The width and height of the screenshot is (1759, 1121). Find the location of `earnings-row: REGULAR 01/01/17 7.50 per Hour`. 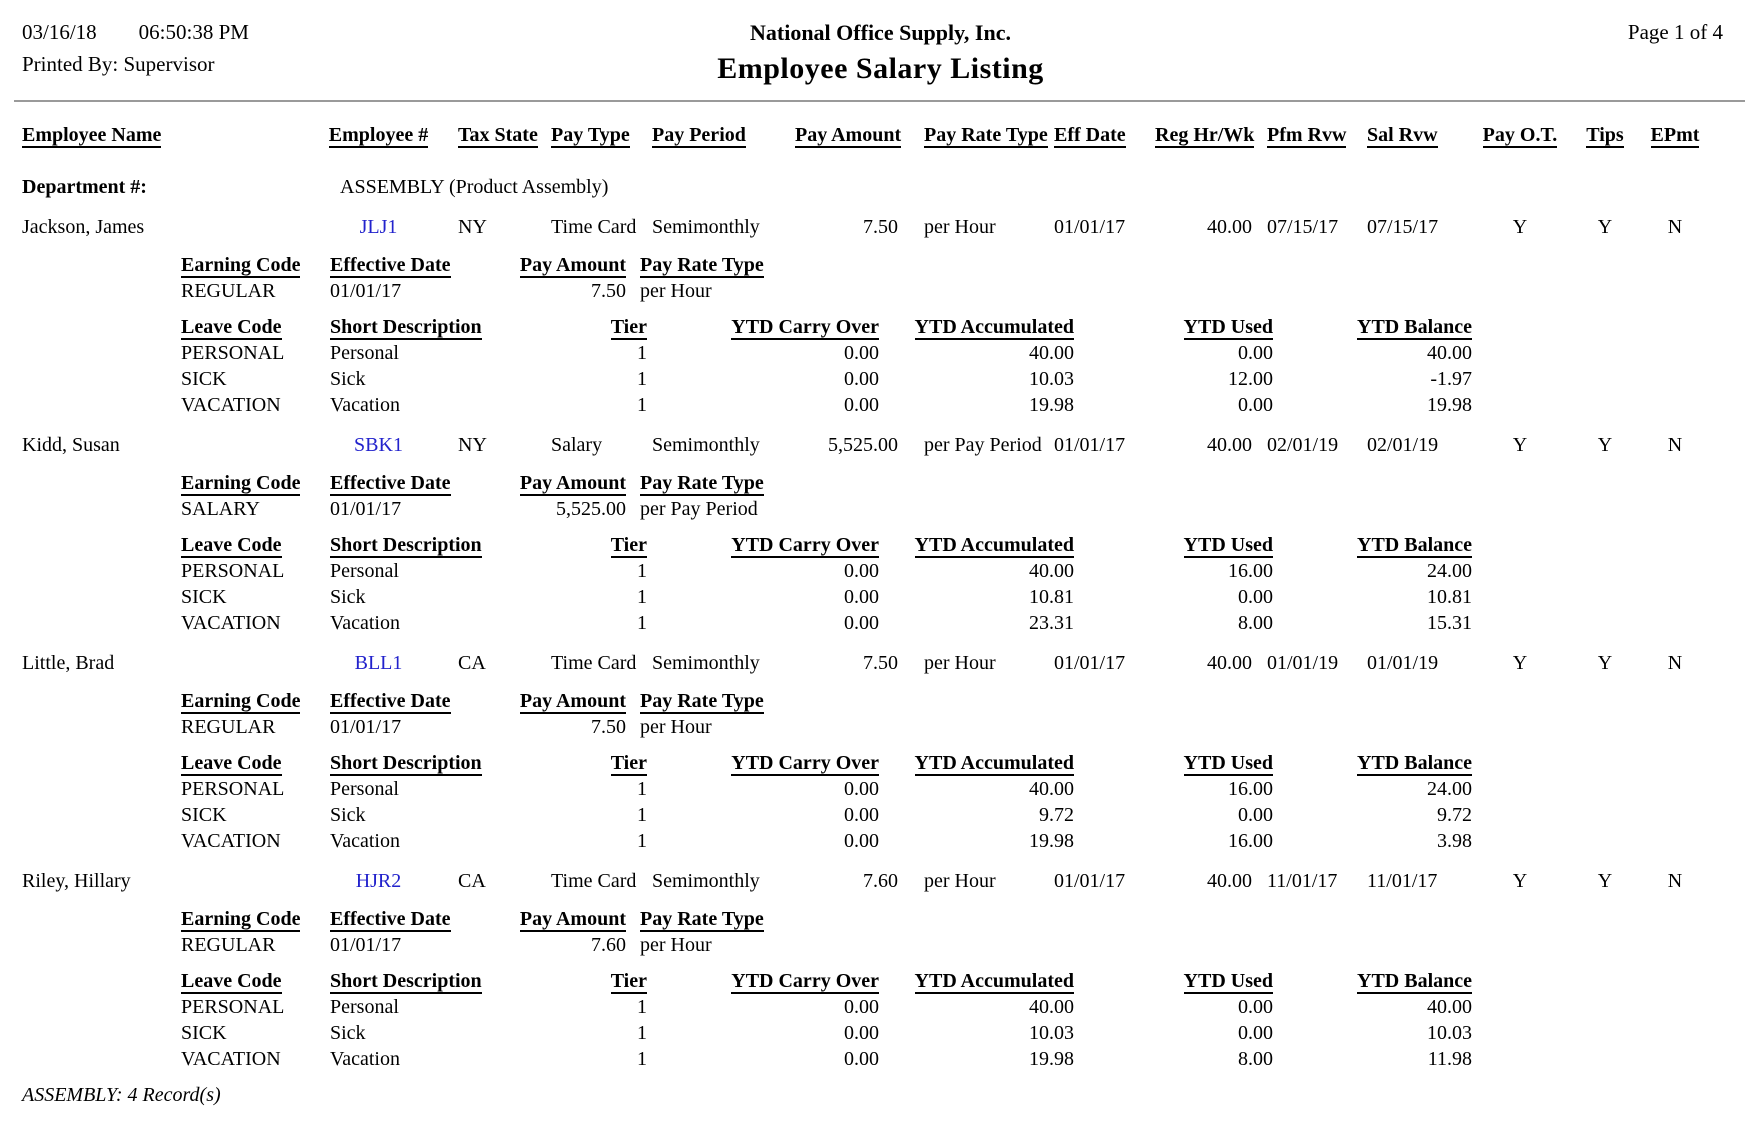

earnings-row: REGULAR 01/01/17 7.50 per Hour is located at coordinates (960, 291).